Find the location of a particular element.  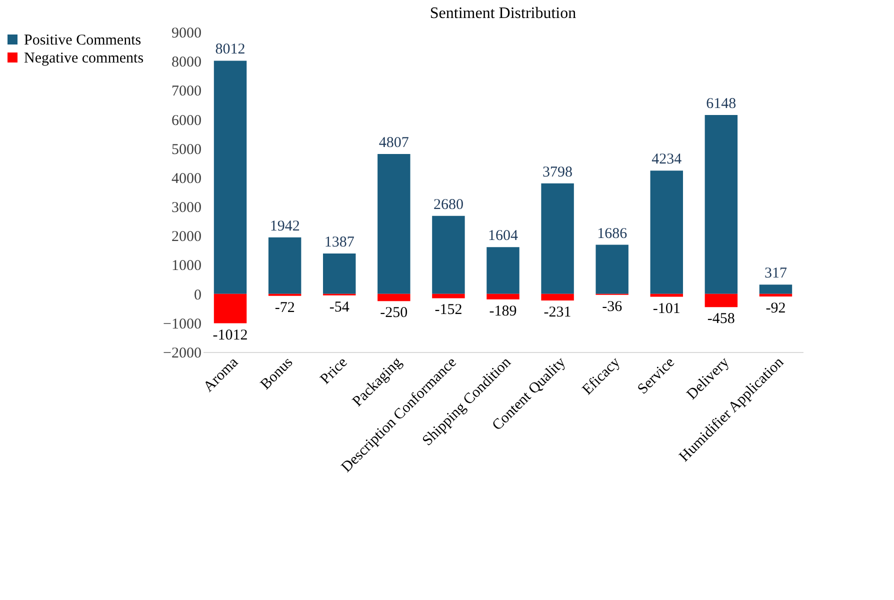

y-tick-label: 7000 is located at coordinates (187, 92).